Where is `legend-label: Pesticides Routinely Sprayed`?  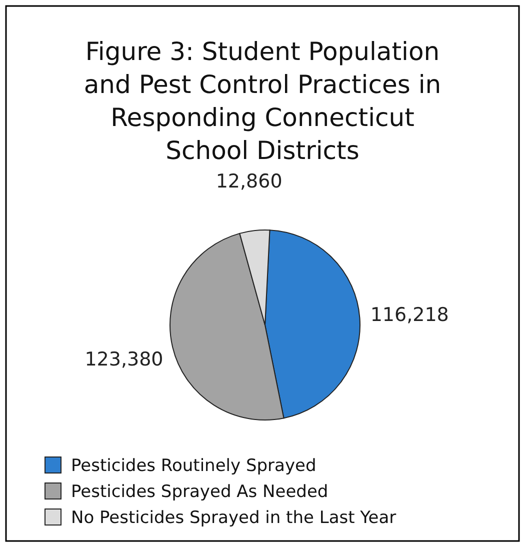
legend-label: Pesticides Routinely Sprayed is located at coordinates (193, 466).